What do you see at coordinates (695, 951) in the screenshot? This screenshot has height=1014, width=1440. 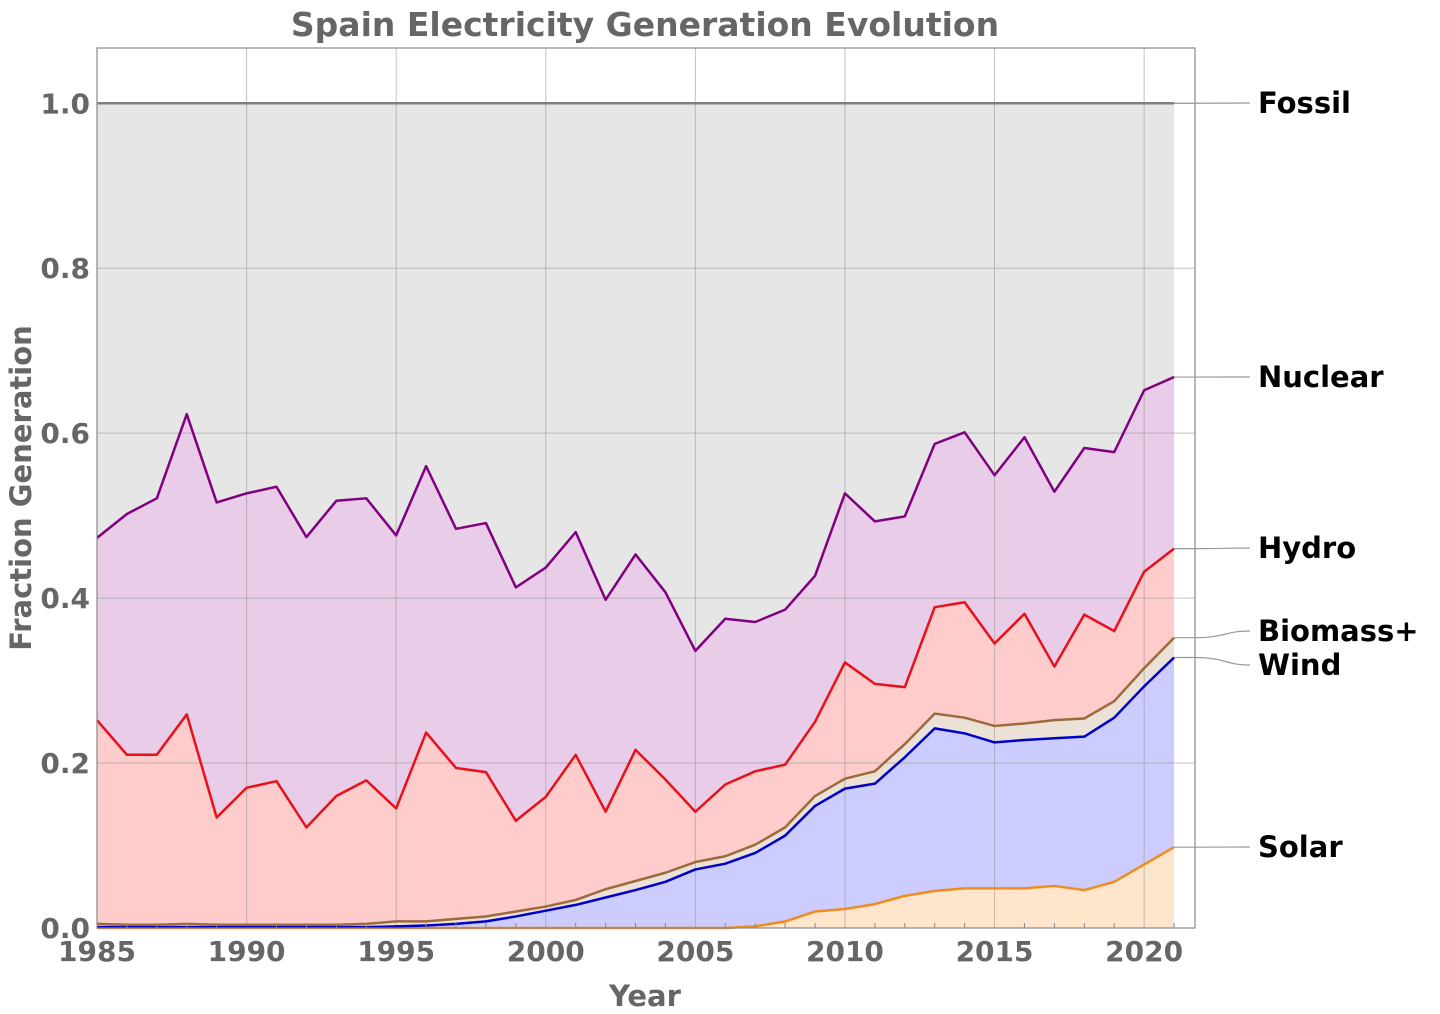 I see `x-tick-label: 2005` at bounding box center [695, 951].